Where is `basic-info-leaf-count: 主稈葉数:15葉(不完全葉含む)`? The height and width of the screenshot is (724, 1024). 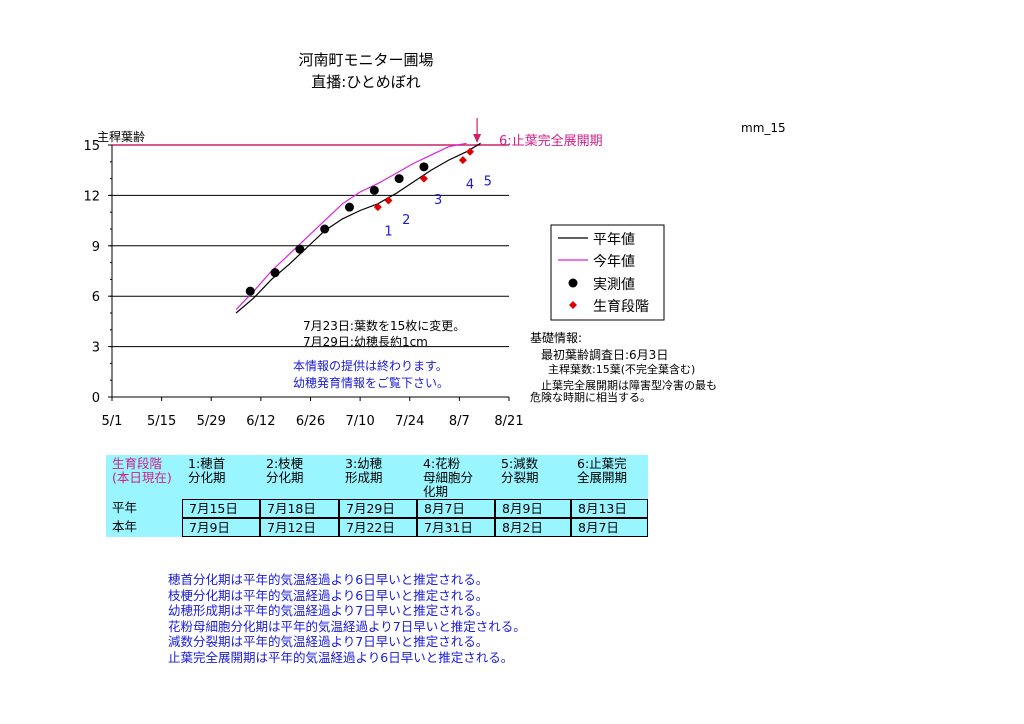
basic-info-leaf-count: 主稈葉数:15葉(不完全葉含む) is located at coordinates (622, 369).